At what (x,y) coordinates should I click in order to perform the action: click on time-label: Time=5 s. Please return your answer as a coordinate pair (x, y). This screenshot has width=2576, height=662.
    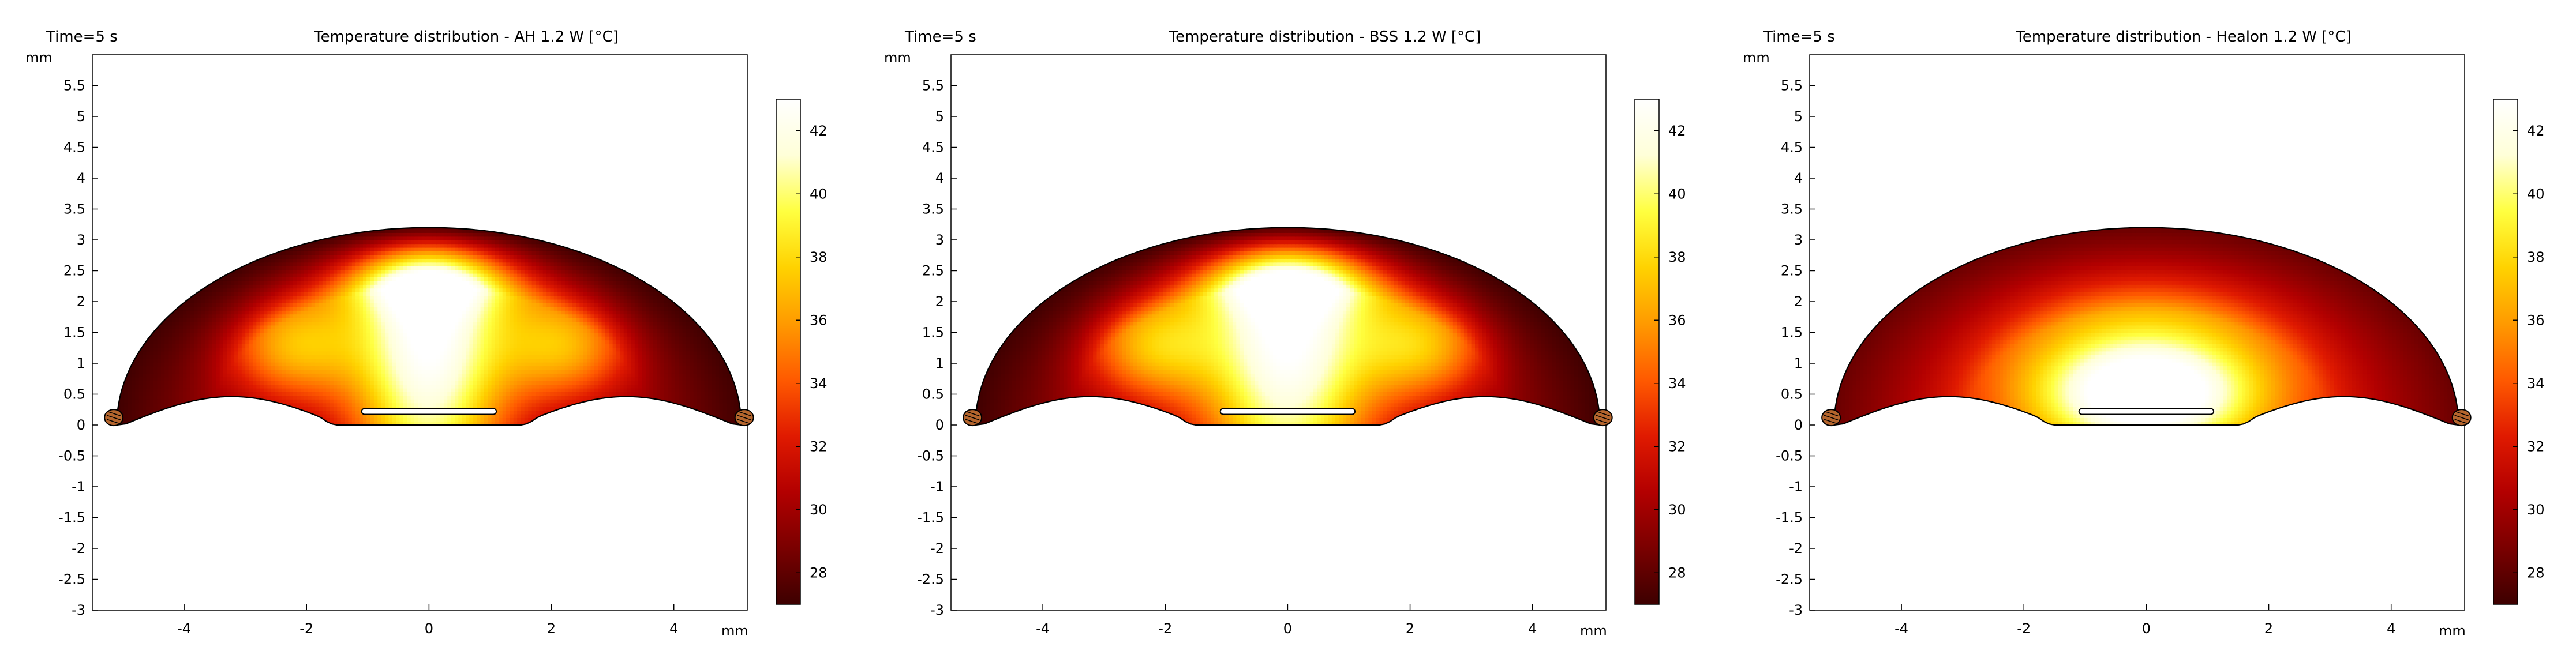
    Looking at the image, I should click on (82, 37).